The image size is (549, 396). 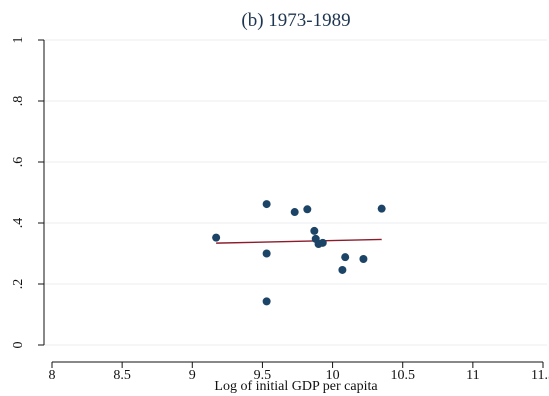 I want to click on y-ticks: 0 .2 .4 .6 .8 1, so click(x=27, y=193).